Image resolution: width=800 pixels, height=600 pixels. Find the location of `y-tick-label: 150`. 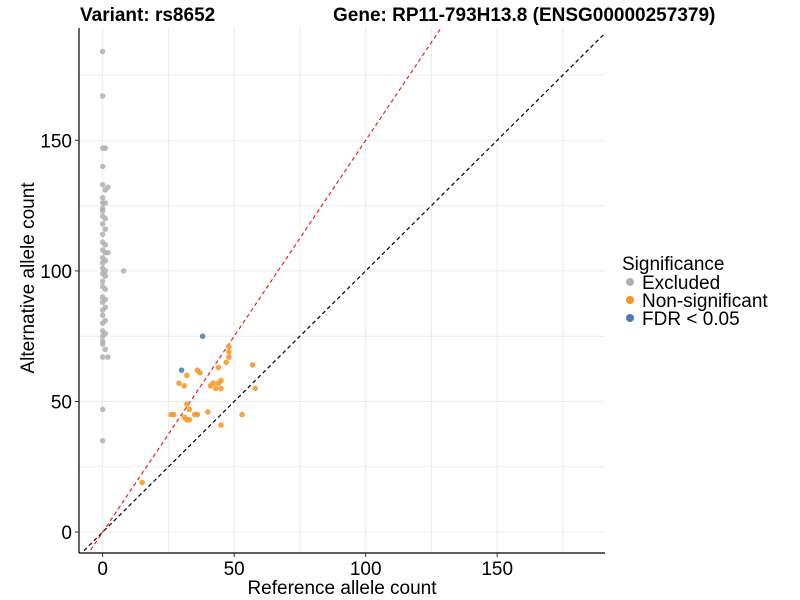

y-tick-label: 150 is located at coordinates (56, 141).